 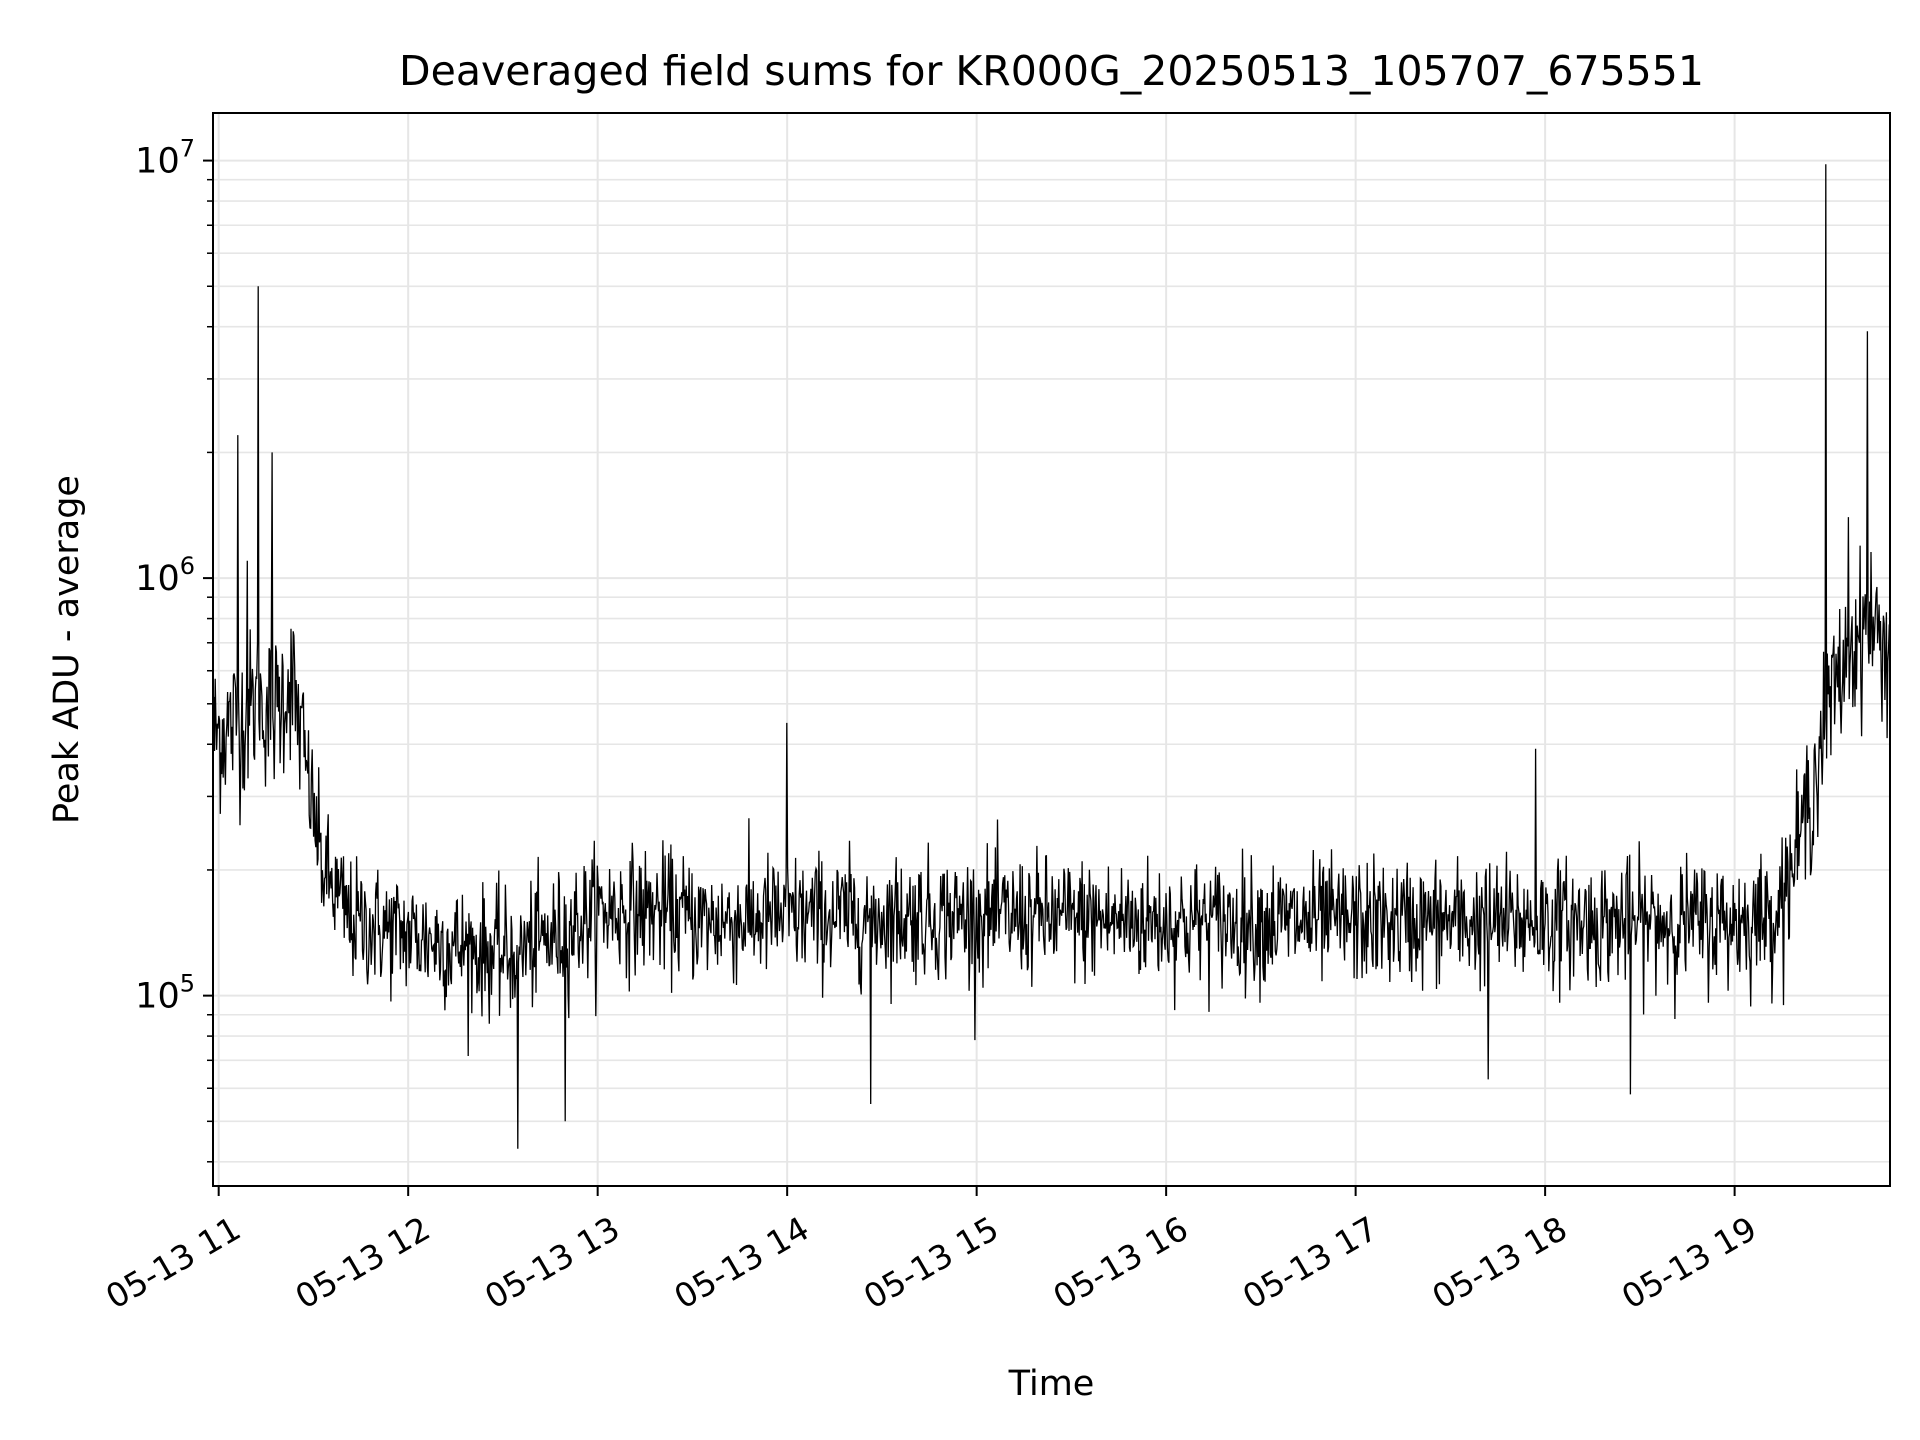 I want to click on x-tick-label: 05-13 18, so click(x=1500, y=1263).